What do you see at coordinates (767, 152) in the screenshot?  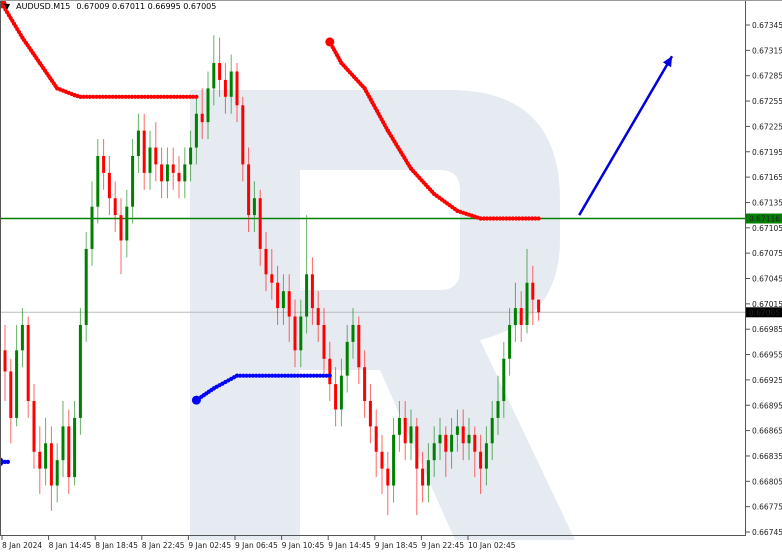 I see `y-tick-label: 0.67195` at bounding box center [767, 152].